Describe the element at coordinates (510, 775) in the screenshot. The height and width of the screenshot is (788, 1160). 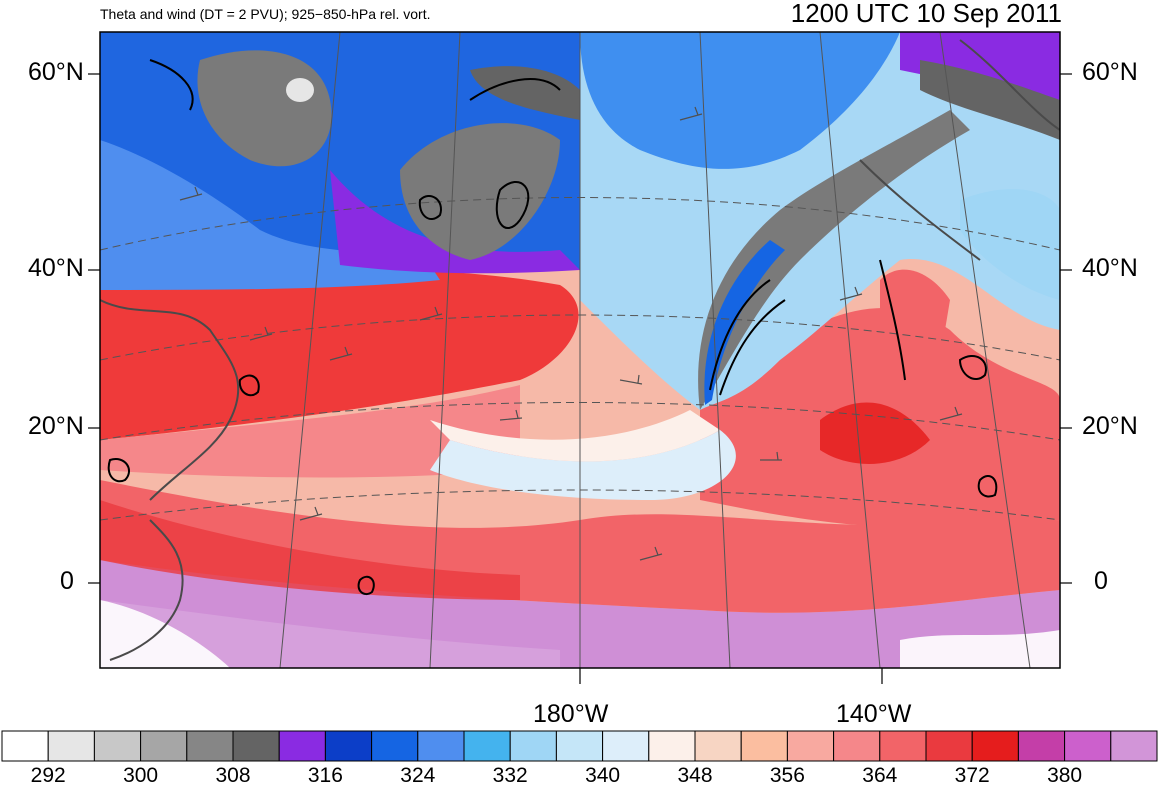
I see `colorbar-label: 332` at that location.